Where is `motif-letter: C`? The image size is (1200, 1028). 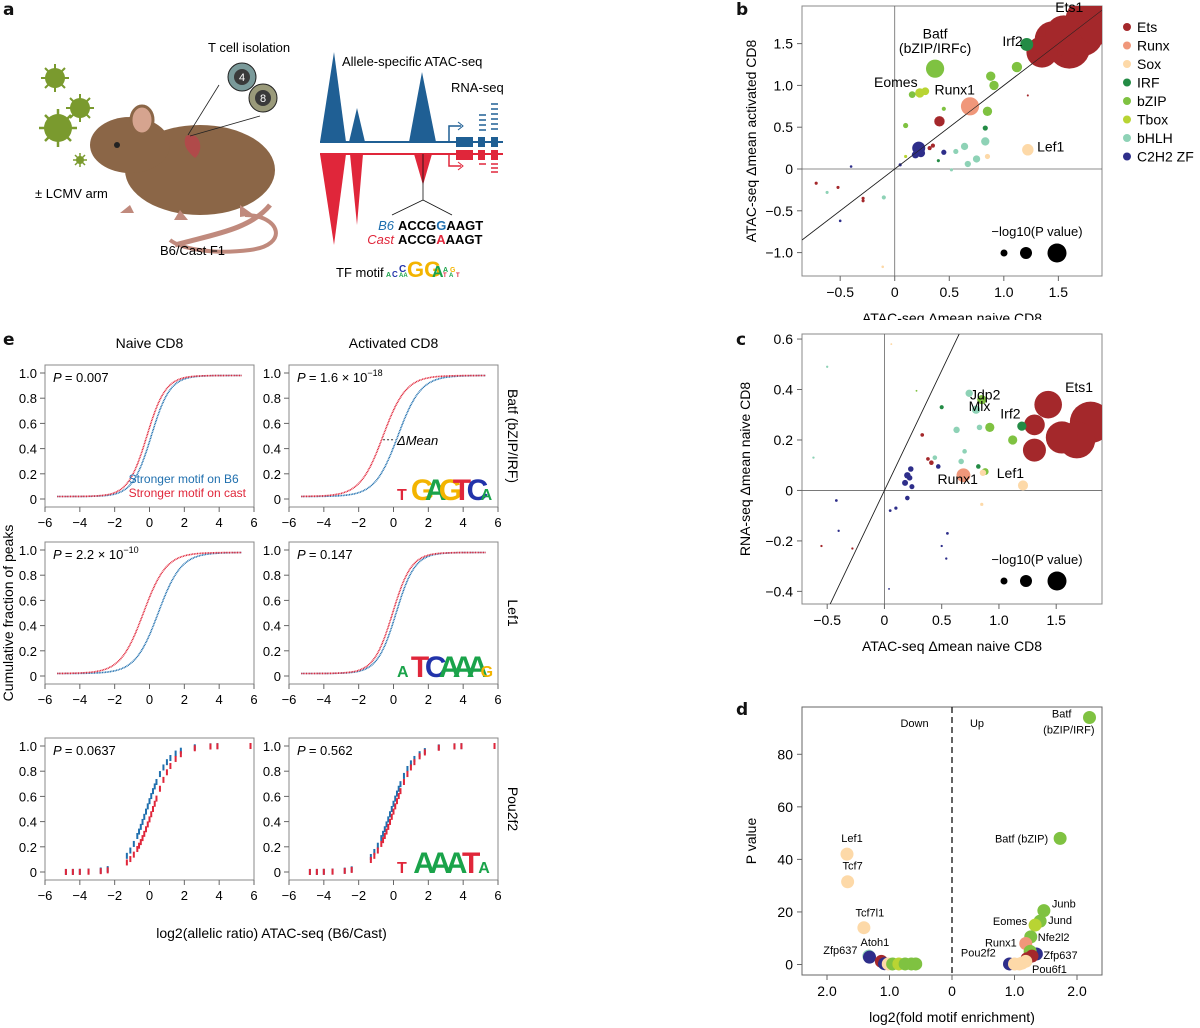
motif-letter: C is located at coordinates (478, 490).